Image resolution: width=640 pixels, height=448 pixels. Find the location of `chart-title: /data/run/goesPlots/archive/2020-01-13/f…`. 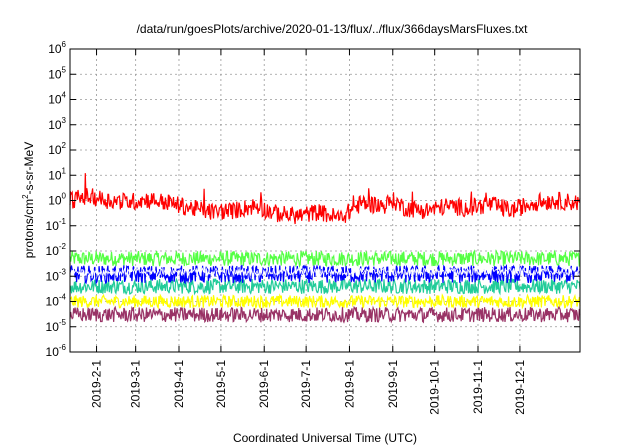

chart-title: /data/run/goesPlots/archive/2020-01-13/f… is located at coordinates (333, 29).